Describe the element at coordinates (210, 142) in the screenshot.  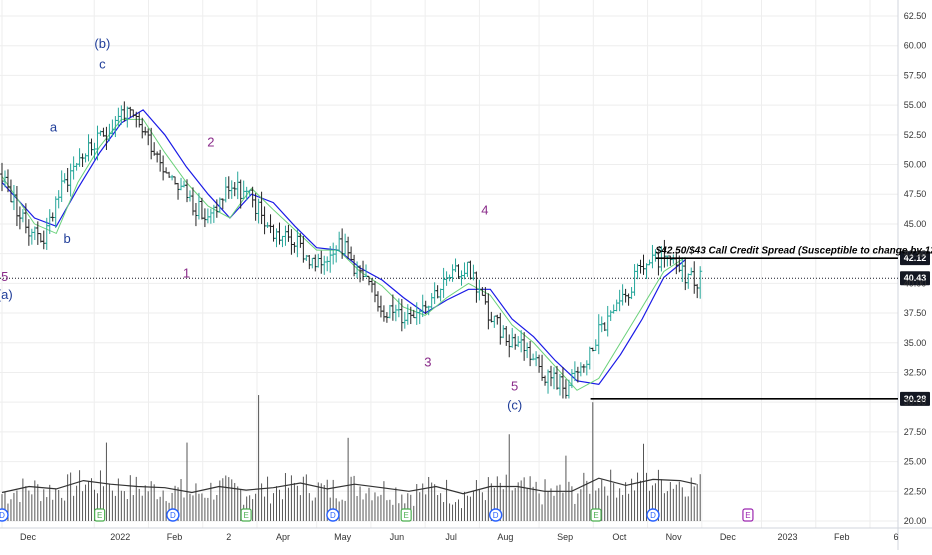
I see `wave-label: 2` at that location.